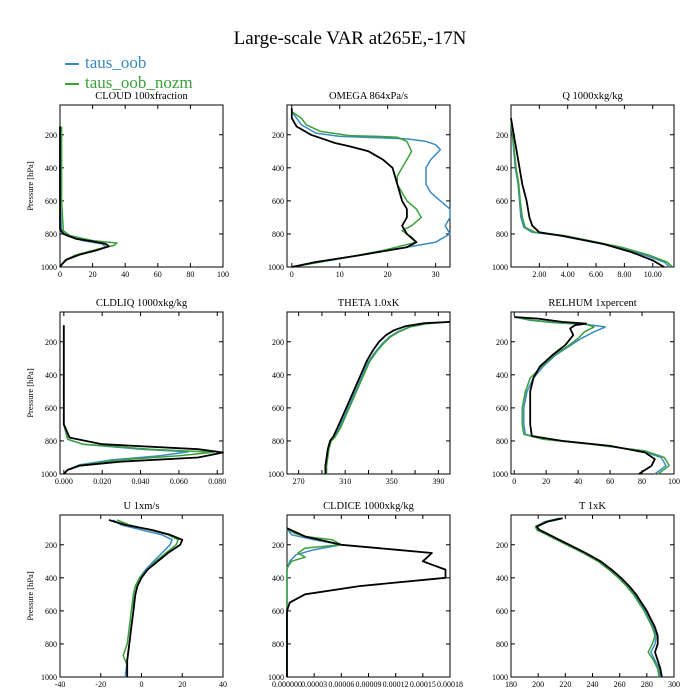 This screenshot has width=700, height=700. I want to click on x-tick-label: -40, so click(60, 684).